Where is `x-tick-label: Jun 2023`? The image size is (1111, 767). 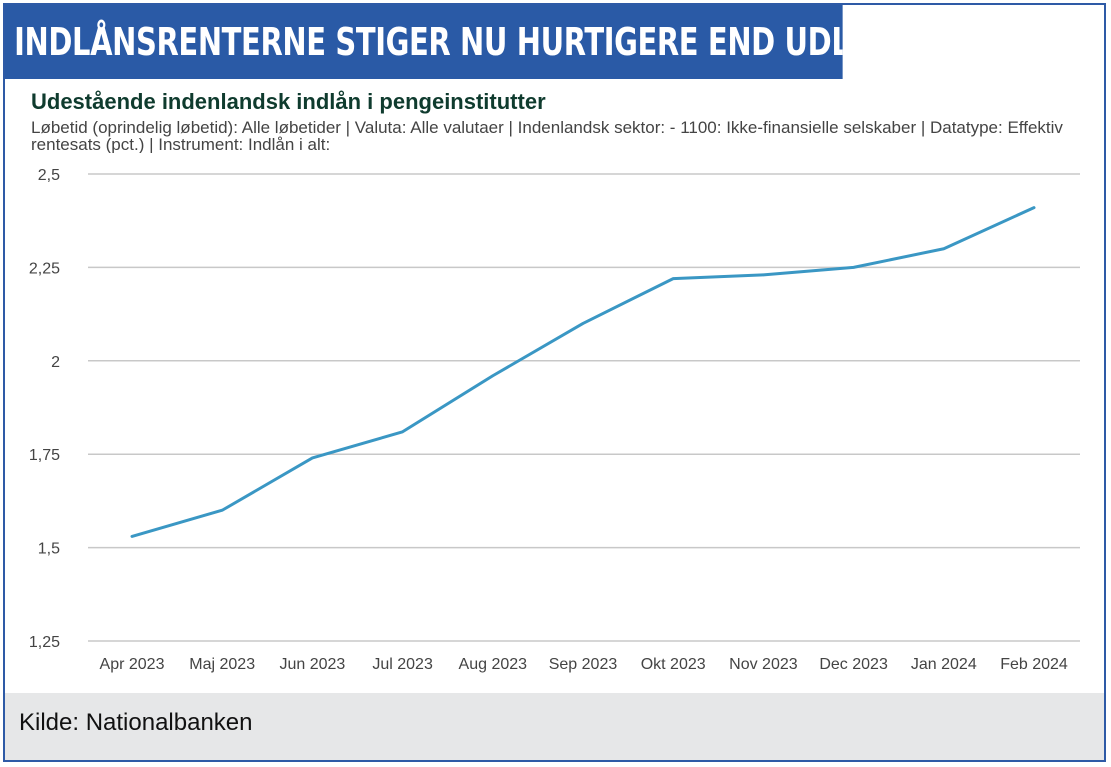
x-tick-label: Jun 2023 is located at coordinates (312, 664).